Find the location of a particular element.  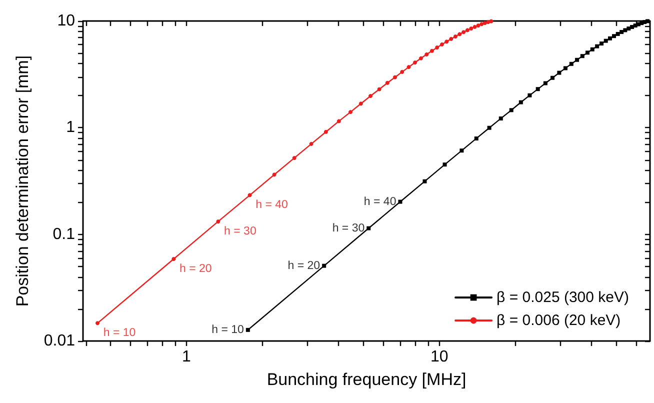

y-tick-label: 0.01 is located at coordinates (60, 341).